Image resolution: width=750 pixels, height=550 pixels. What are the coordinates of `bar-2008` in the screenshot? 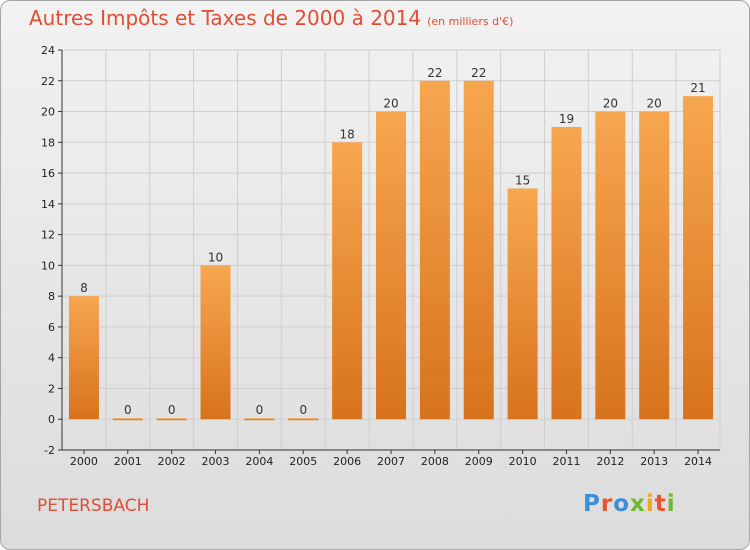 It's located at (434, 250).